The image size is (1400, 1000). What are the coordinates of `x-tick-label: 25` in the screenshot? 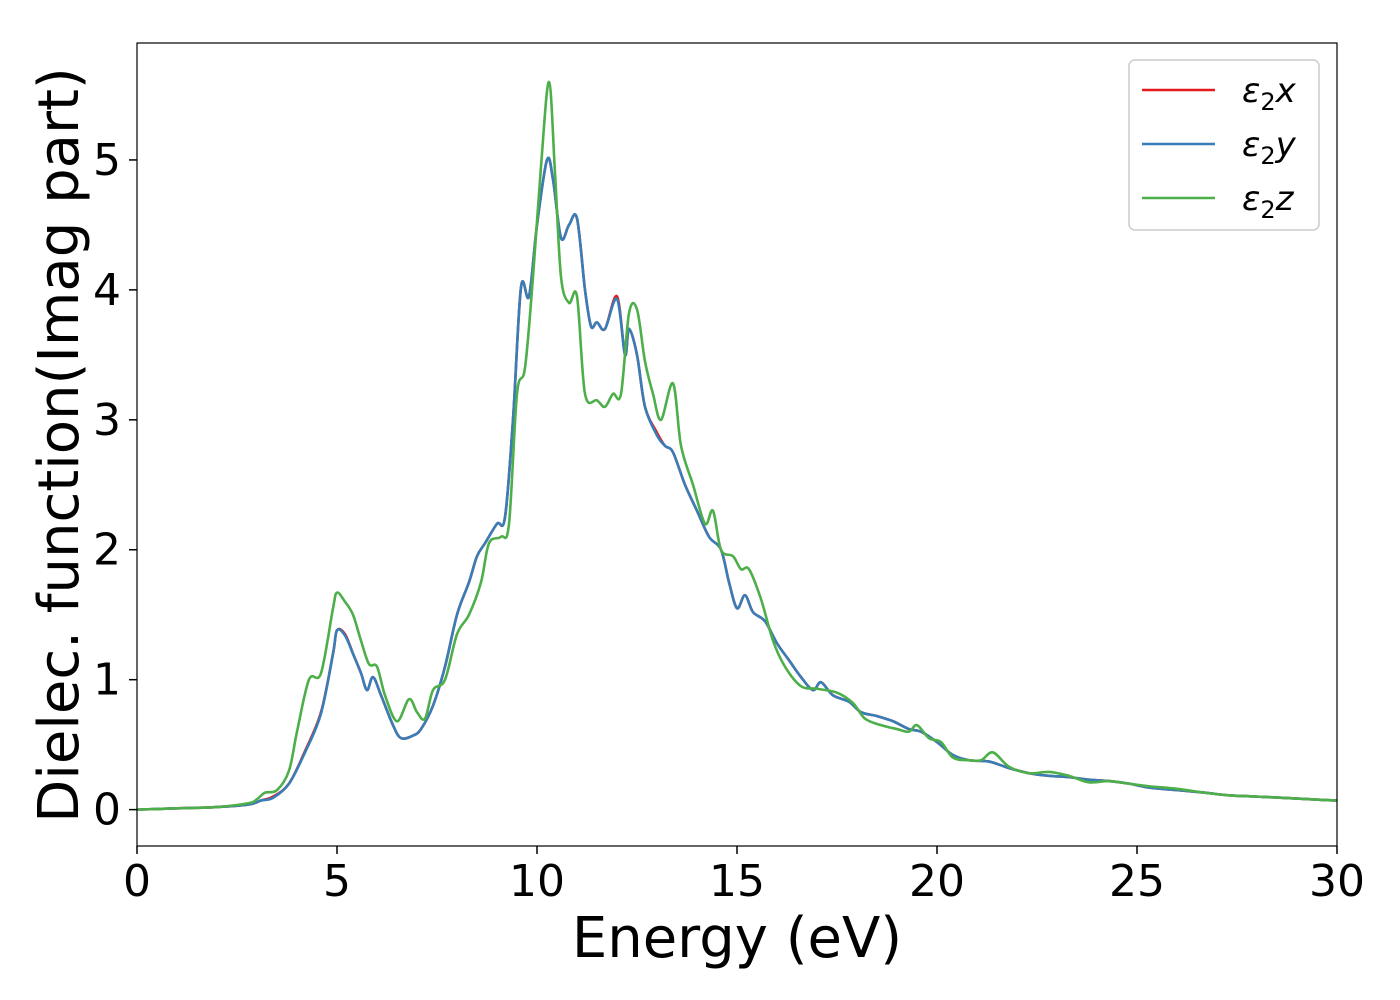 It's located at (1137, 881).